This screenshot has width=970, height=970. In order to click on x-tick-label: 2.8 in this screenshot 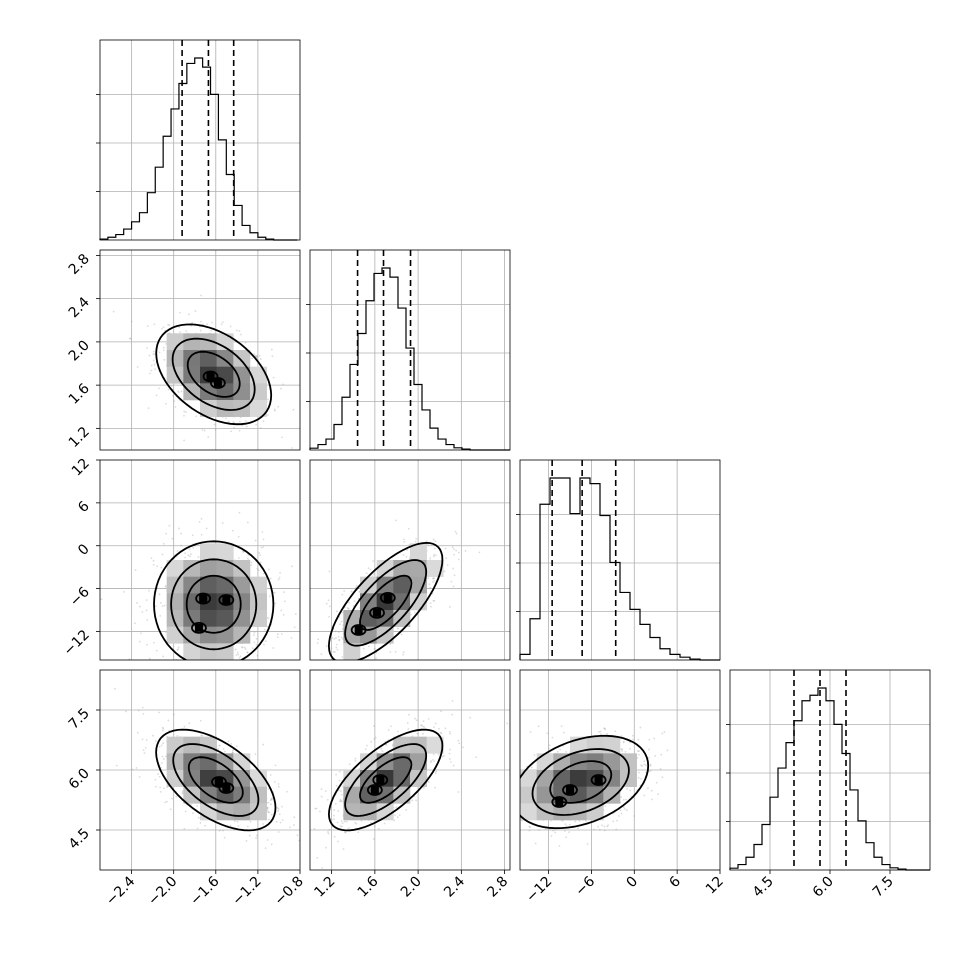, I will do `click(497, 887)`.